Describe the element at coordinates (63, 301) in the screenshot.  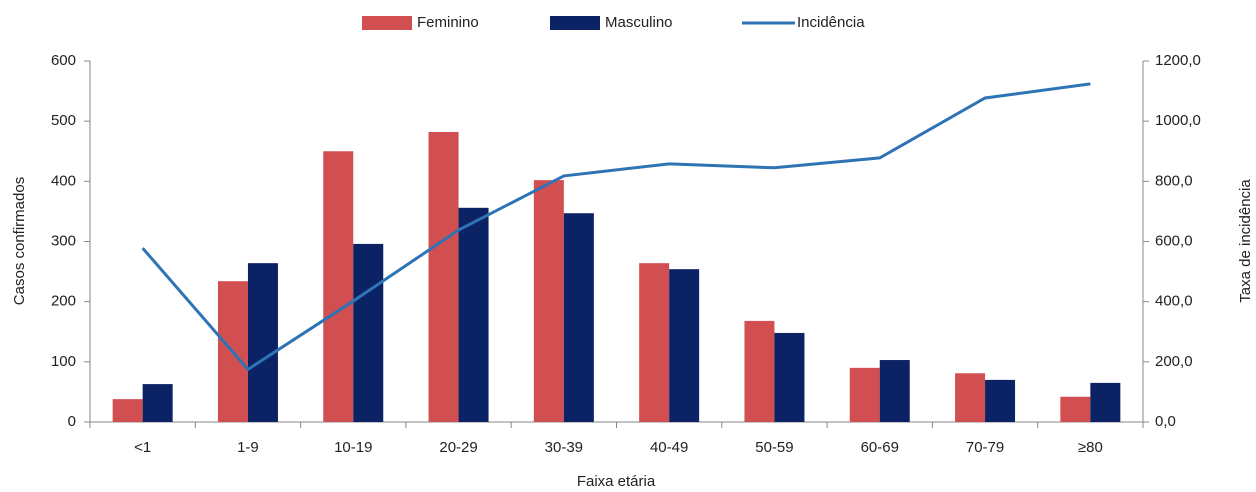
I see `y-tick-label: 200` at that location.